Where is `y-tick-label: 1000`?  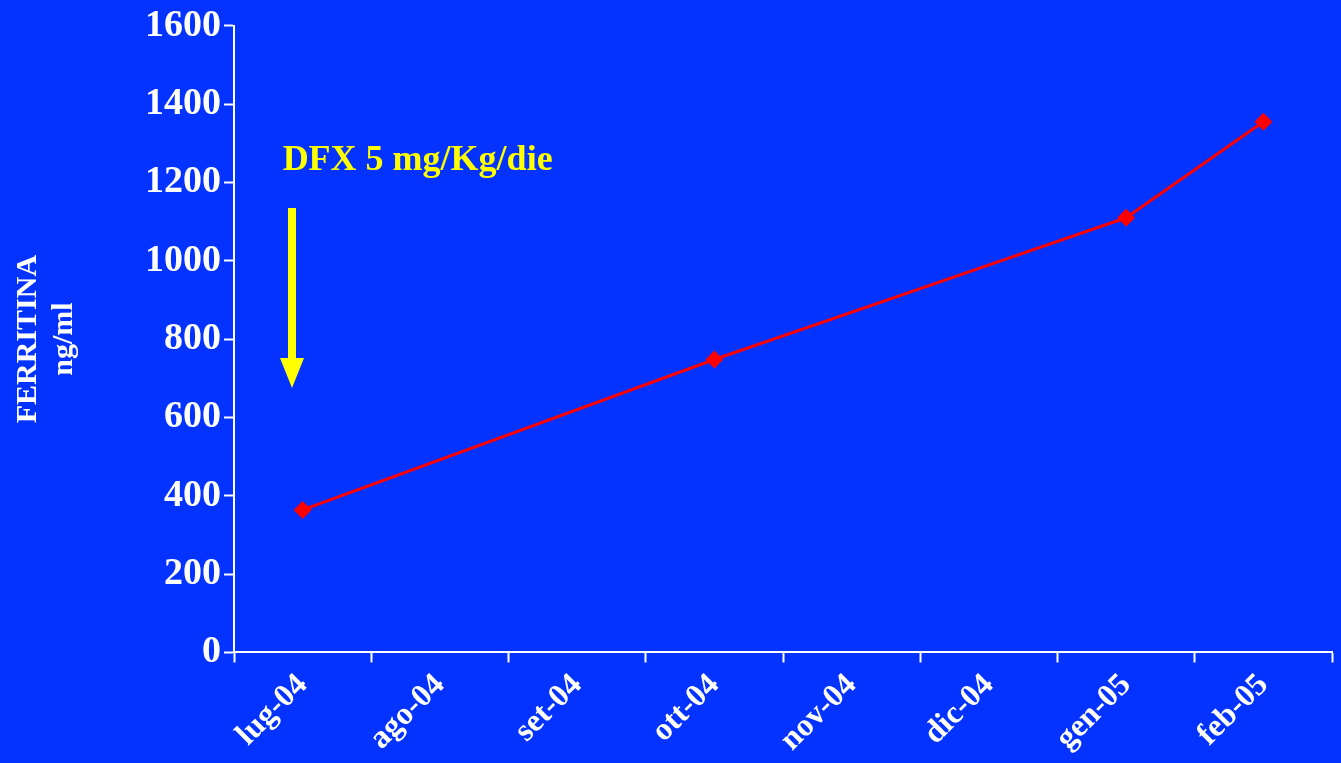
y-tick-label: 1000 is located at coordinates (183, 257).